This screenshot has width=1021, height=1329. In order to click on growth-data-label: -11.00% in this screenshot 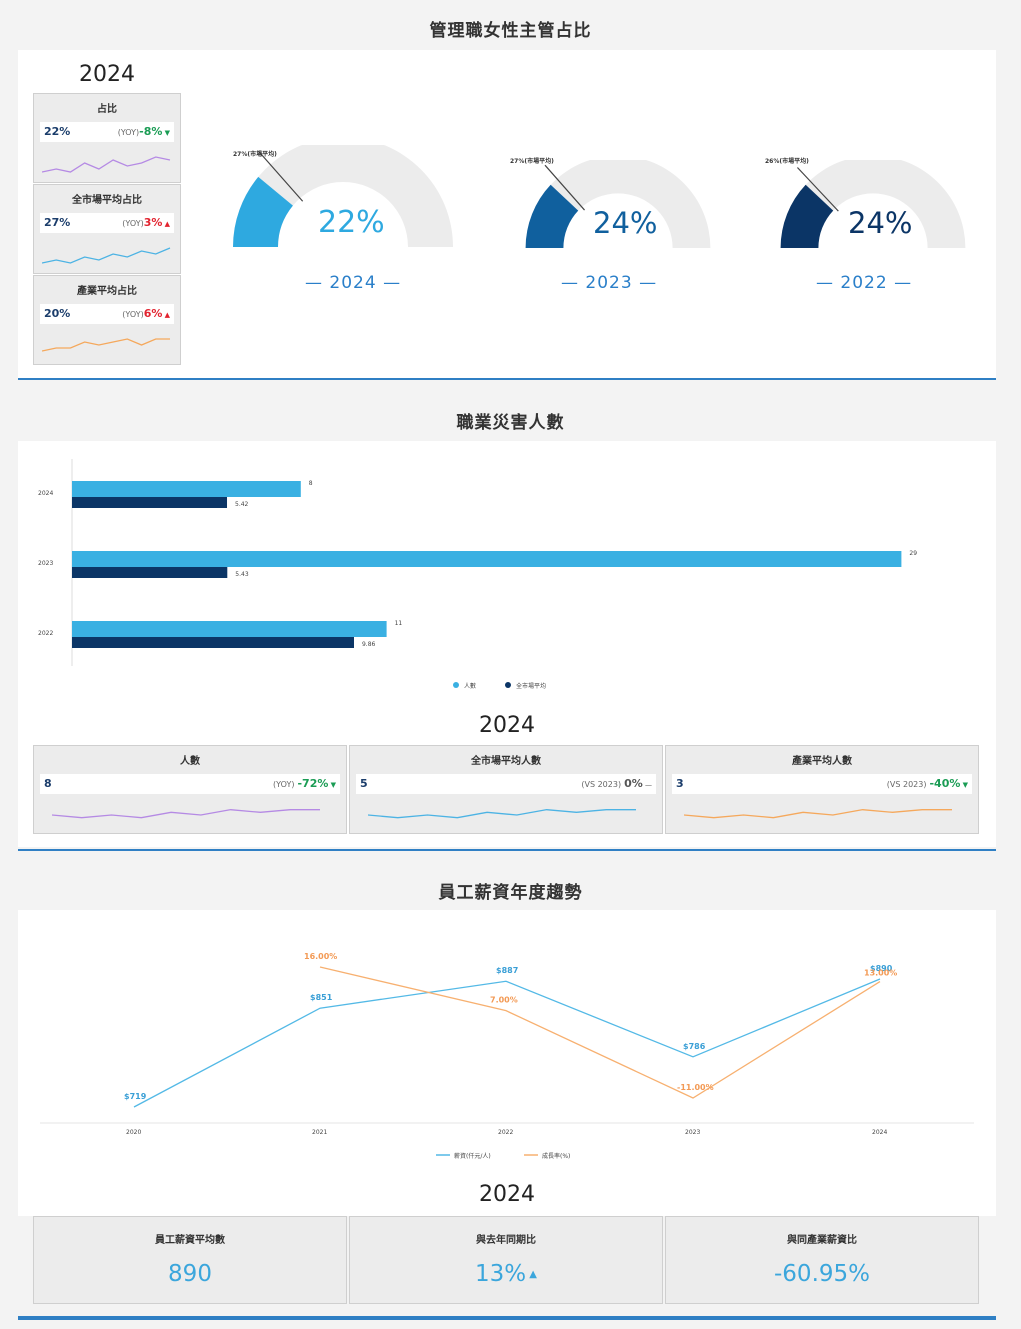, I will do `click(695, 1087)`.